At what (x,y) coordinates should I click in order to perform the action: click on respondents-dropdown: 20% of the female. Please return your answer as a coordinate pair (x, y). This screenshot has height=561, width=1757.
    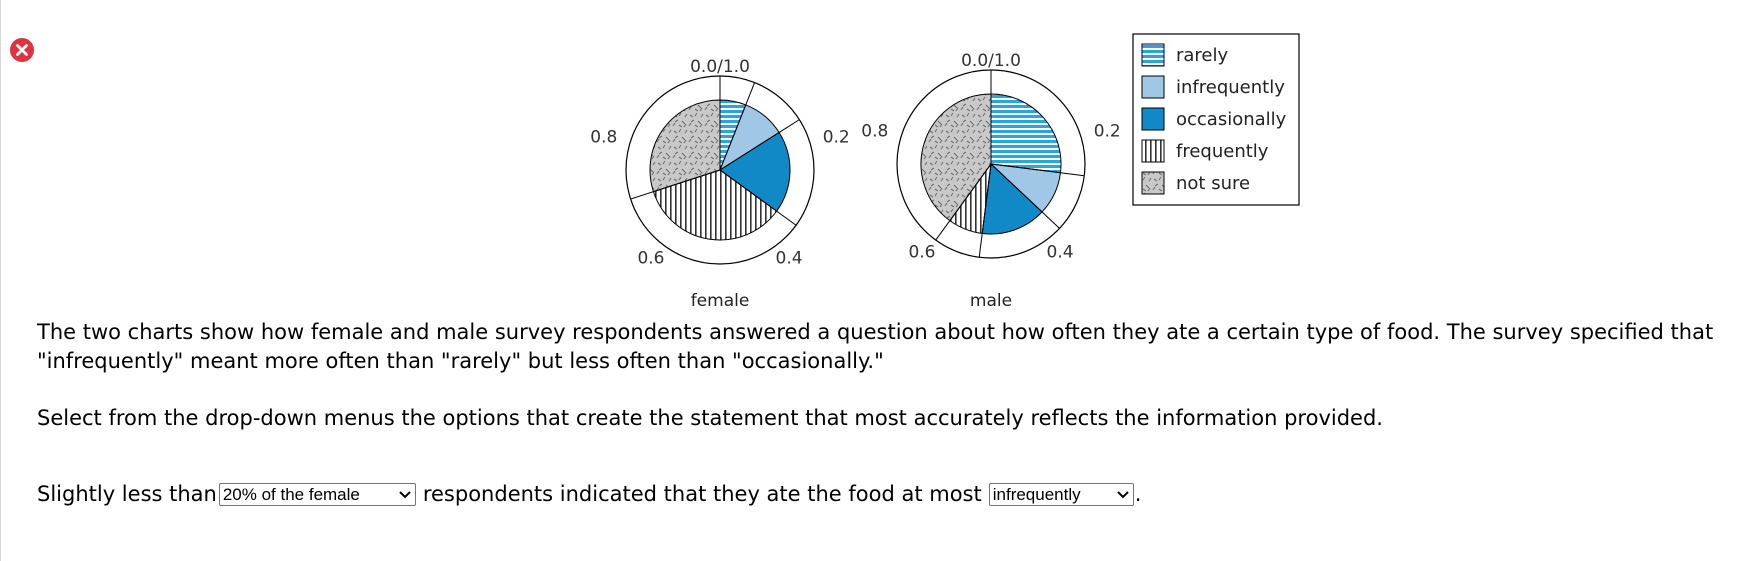
    Looking at the image, I should click on (317, 494).